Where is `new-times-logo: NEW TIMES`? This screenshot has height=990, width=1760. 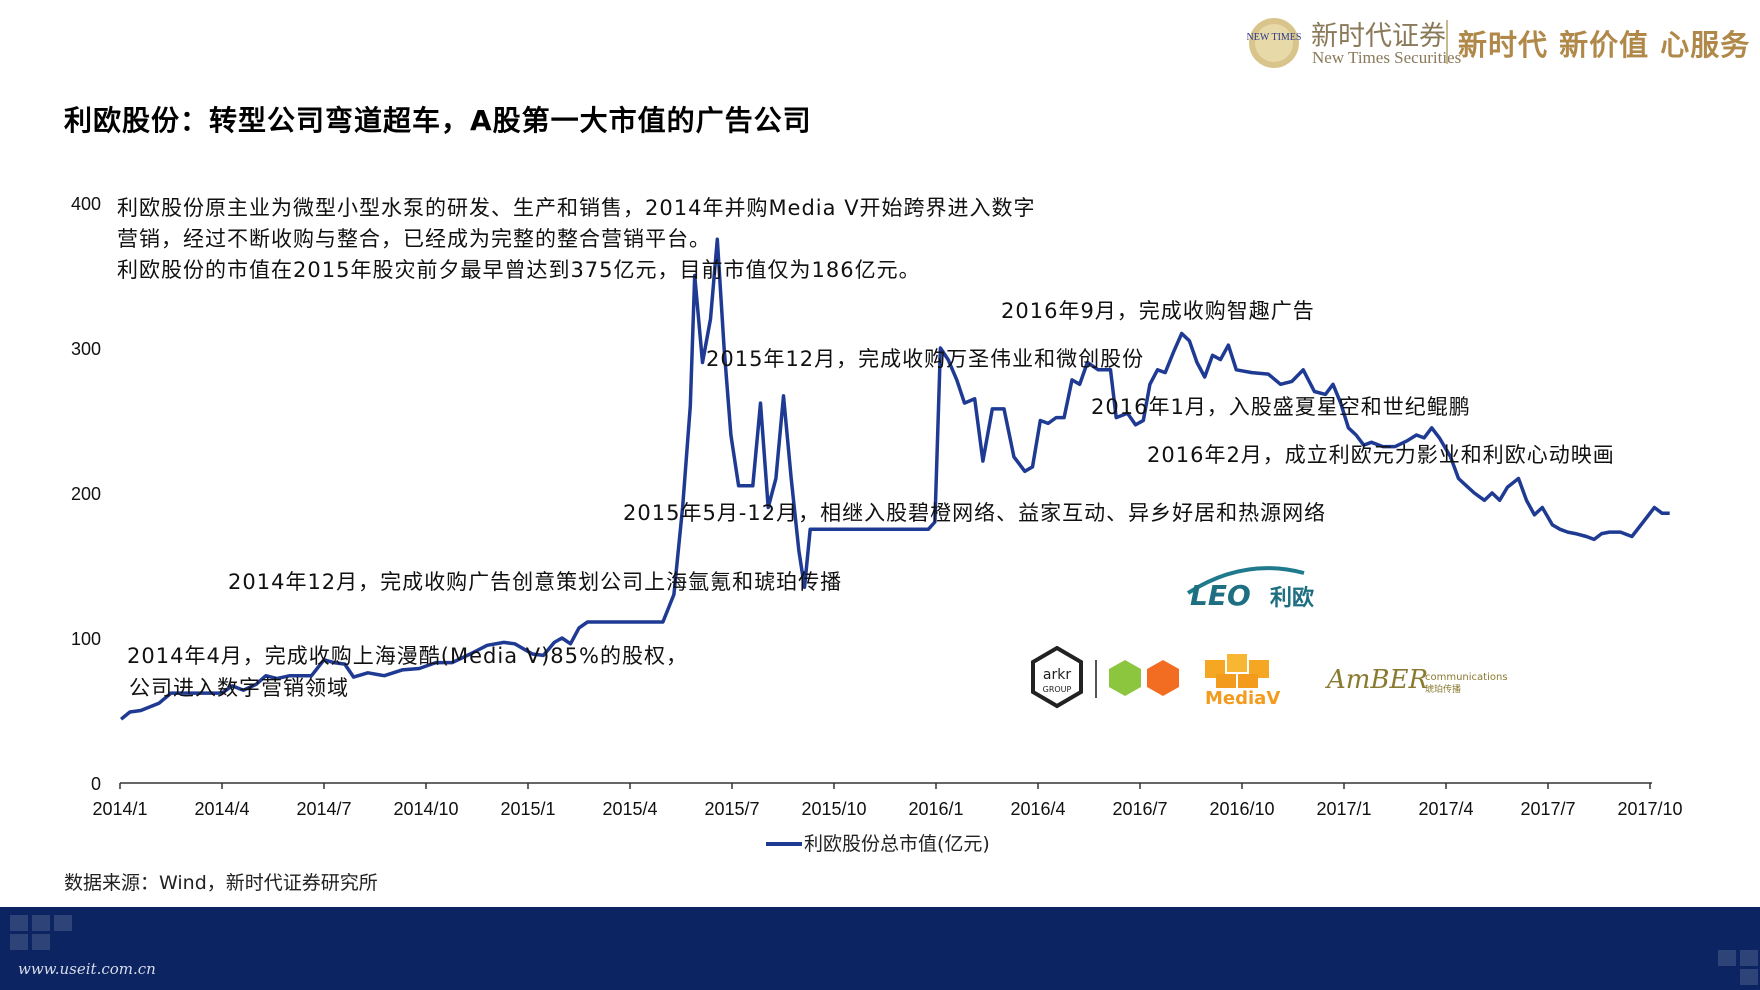
new-times-logo: NEW TIMES is located at coordinates (1274, 43).